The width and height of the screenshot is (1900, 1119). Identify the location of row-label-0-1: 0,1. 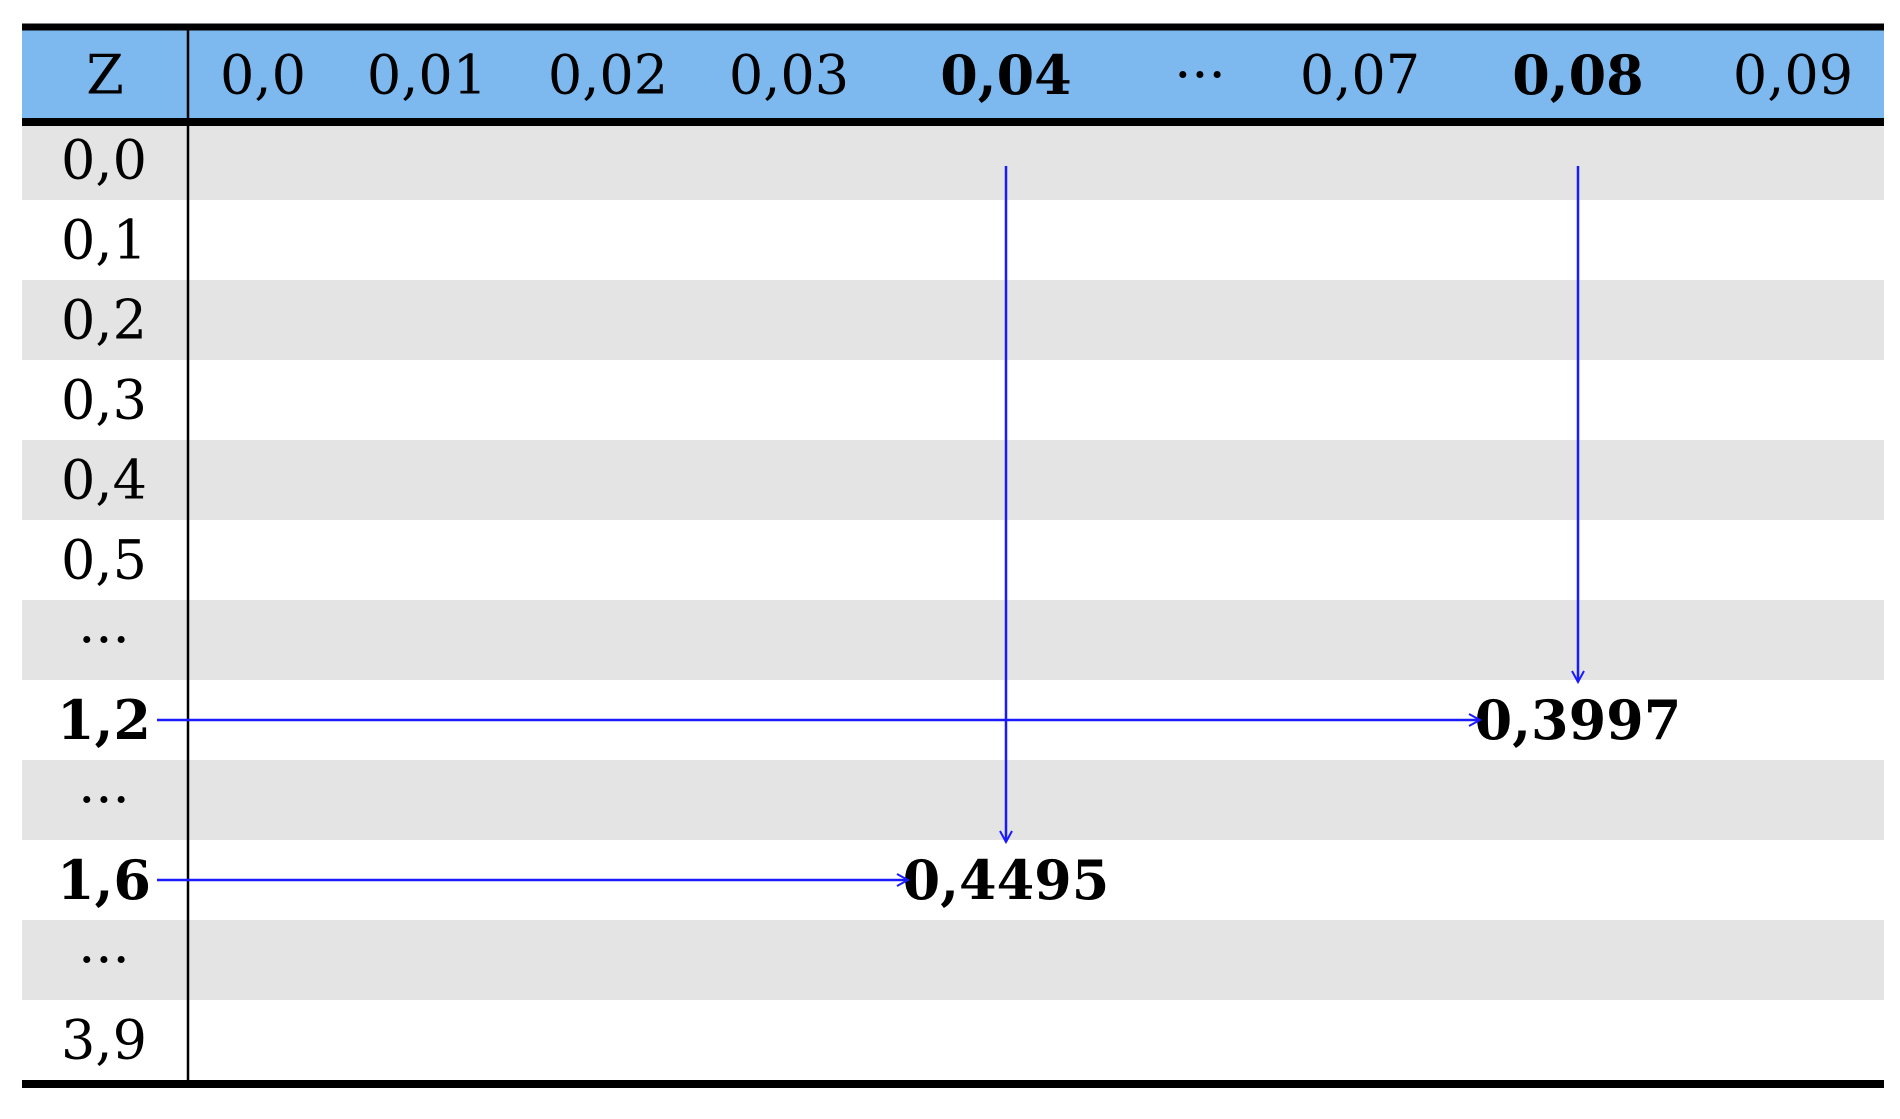
(104, 240).